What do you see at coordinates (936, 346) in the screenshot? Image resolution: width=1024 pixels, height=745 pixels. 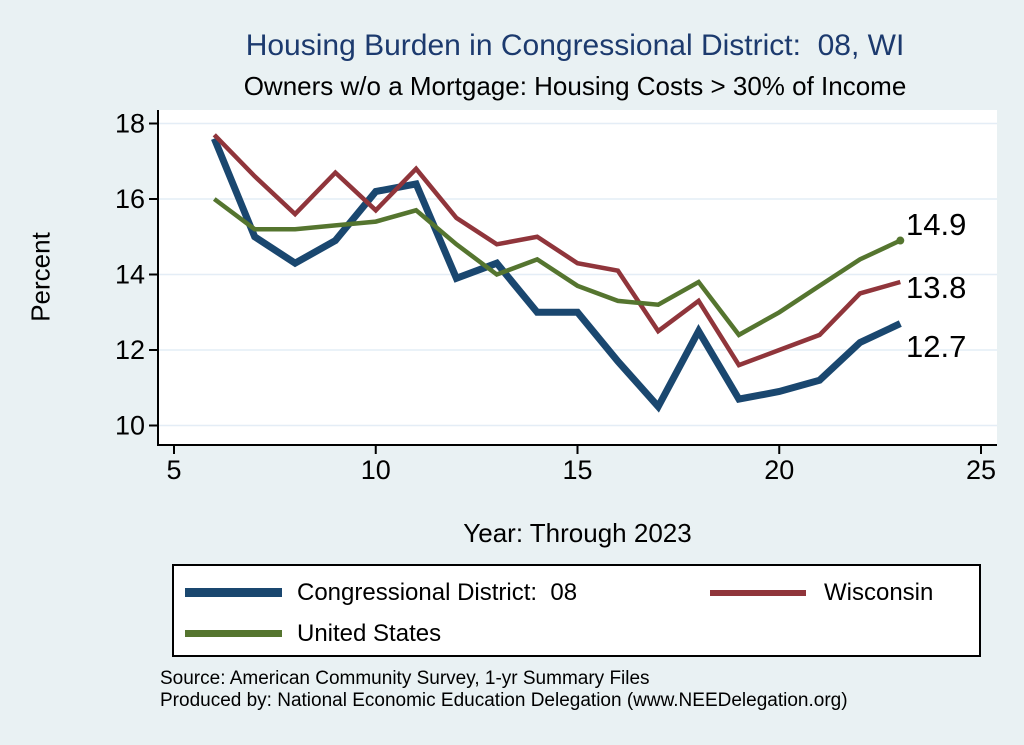 I see `end-label-district-08: 12.7` at bounding box center [936, 346].